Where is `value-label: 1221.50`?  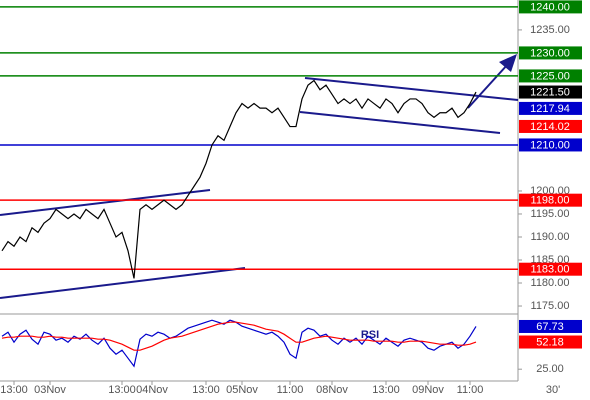
value-label: 1221.50 is located at coordinates (550, 92).